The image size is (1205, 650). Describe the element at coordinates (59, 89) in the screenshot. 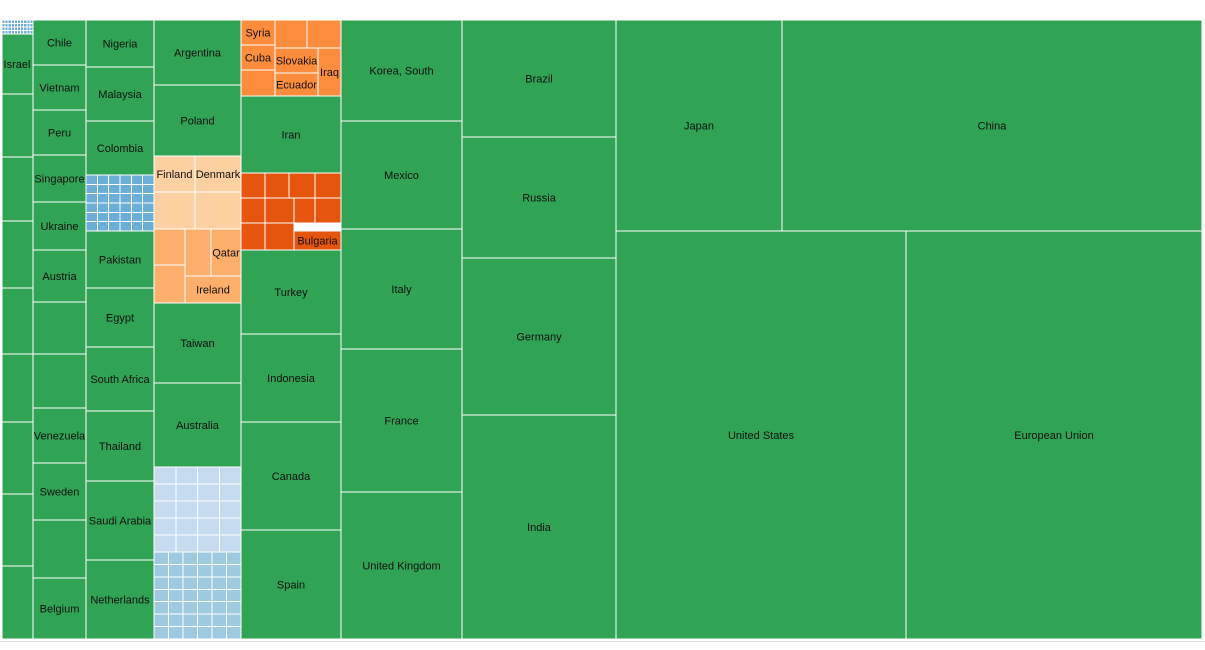

I see `label-vietnam: Vietnam` at that location.